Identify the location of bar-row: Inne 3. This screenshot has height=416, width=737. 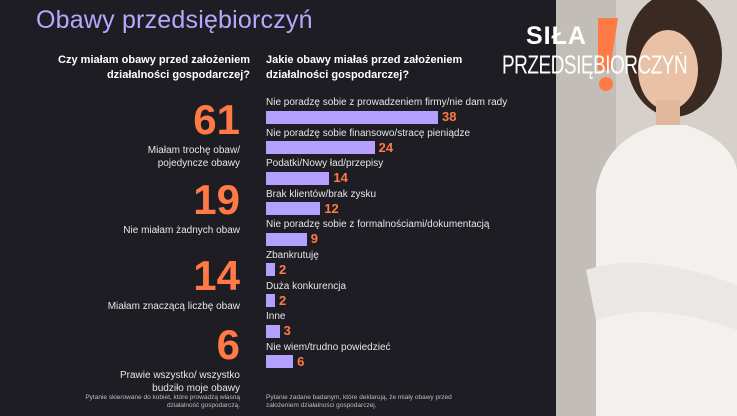
(411, 325).